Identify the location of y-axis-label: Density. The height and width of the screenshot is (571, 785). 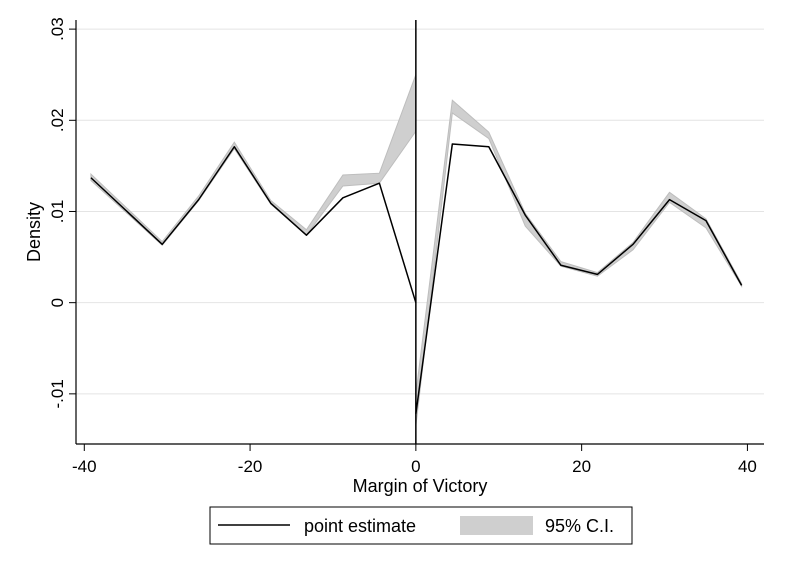
(34, 232).